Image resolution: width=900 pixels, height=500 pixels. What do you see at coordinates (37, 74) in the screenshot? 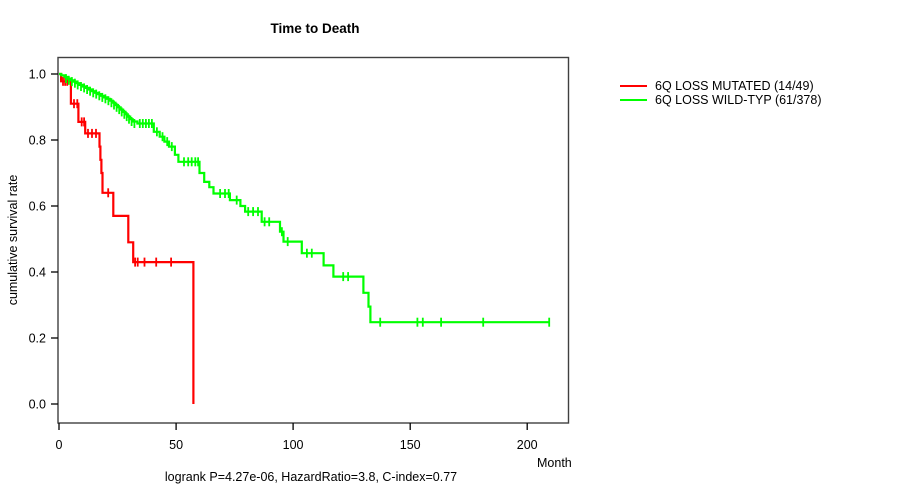
I see `y-tick-label: 1.0` at bounding box center [37, 74].